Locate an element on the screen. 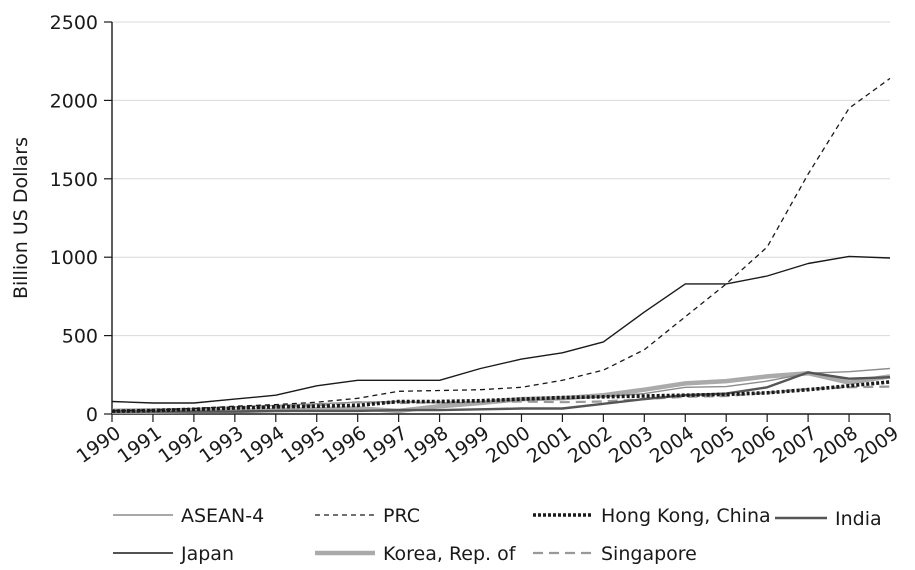  x-tick-label: 2008 is located at coordinates (836, 445).